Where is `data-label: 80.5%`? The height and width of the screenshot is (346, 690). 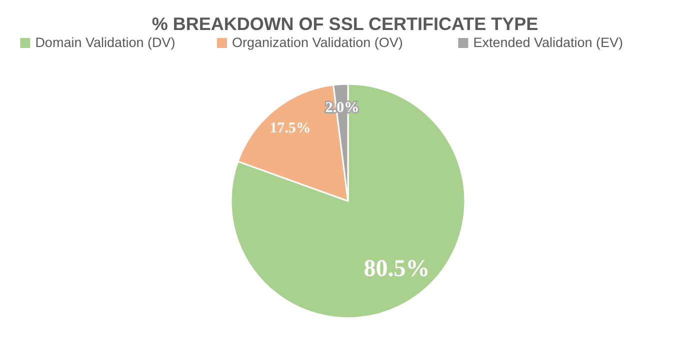
data-label: 80.5% is located at coordinates (397, 269).